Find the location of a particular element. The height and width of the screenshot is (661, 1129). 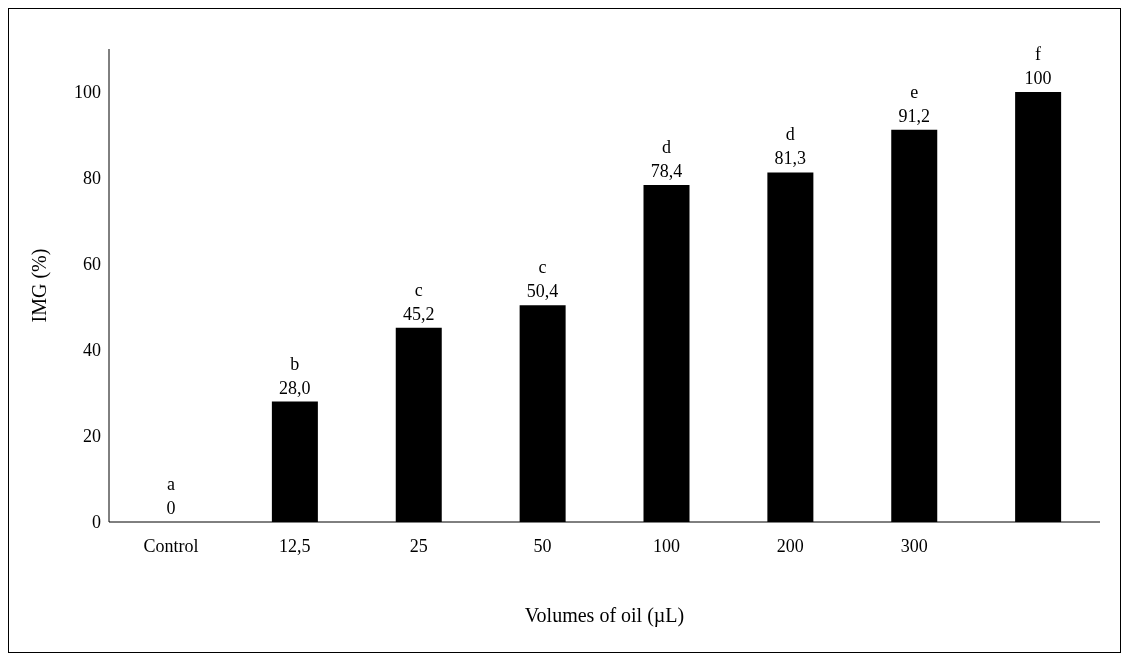

y-tick-label: 80 is located at coordinates (92, 178).